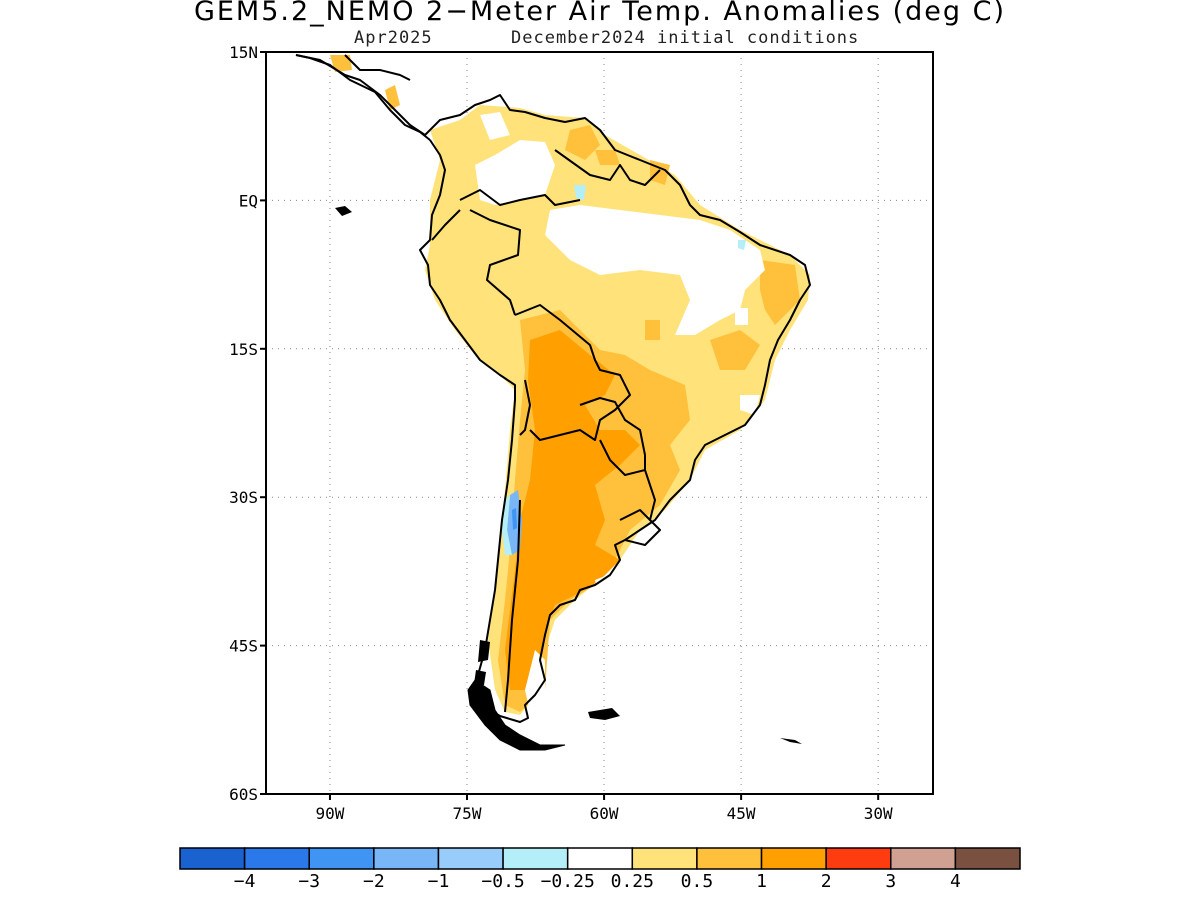  I want to click on lon-tick-label: 30W, so click(878, 813).